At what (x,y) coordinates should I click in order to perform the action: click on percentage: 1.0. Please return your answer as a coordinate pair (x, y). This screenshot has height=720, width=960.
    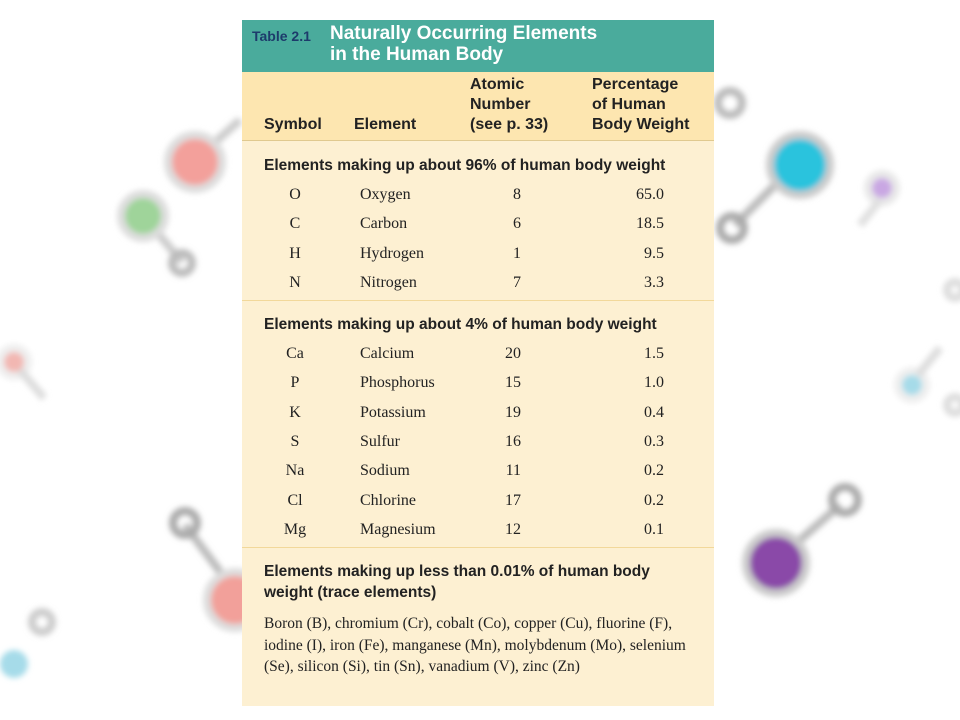
    Looking at the image, I should click on (654, 383).